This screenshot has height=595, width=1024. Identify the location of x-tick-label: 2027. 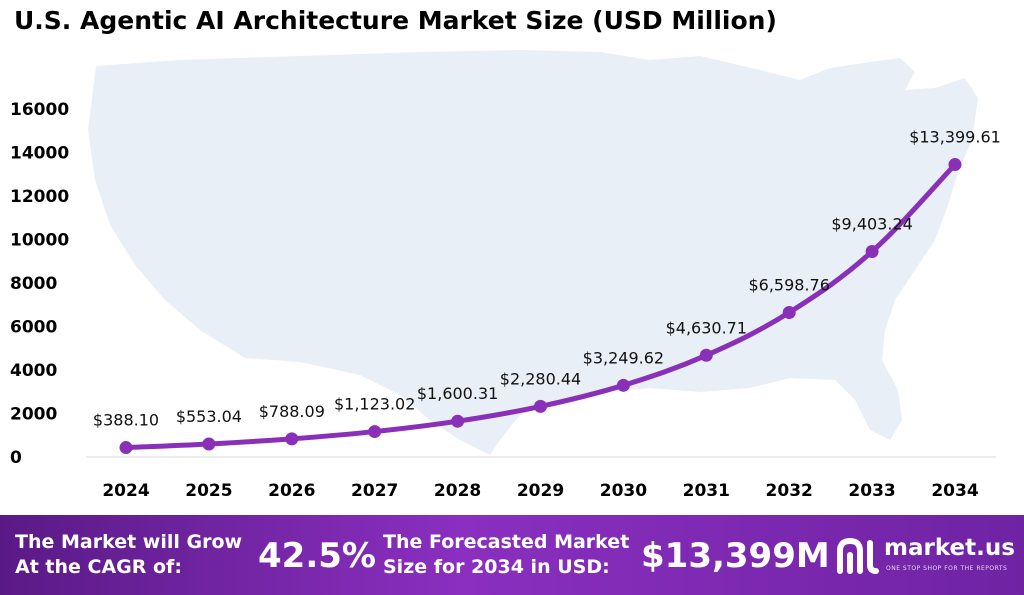
(374, 491).